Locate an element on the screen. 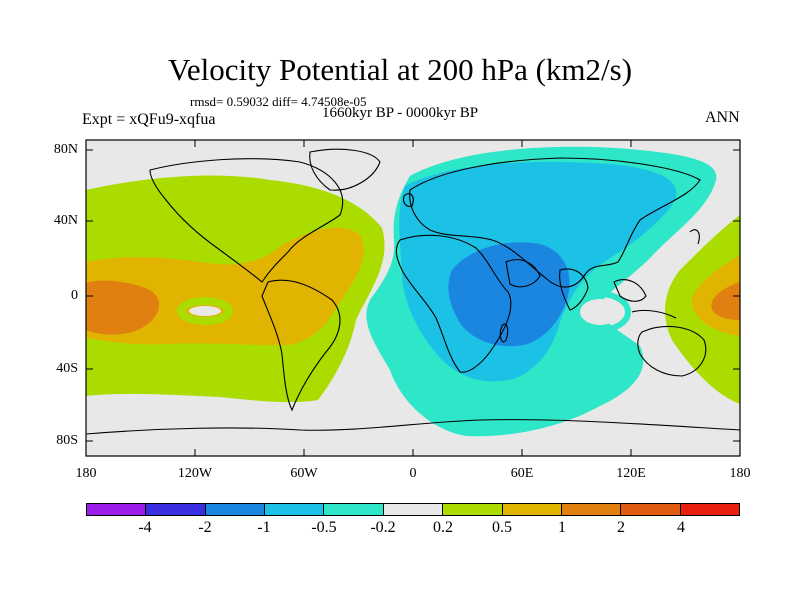 The height and width of the screenshot is (600, 800). plot-title: Velocity Potential at 200 hPa (km2/s) is located at coordinates (400, 69).